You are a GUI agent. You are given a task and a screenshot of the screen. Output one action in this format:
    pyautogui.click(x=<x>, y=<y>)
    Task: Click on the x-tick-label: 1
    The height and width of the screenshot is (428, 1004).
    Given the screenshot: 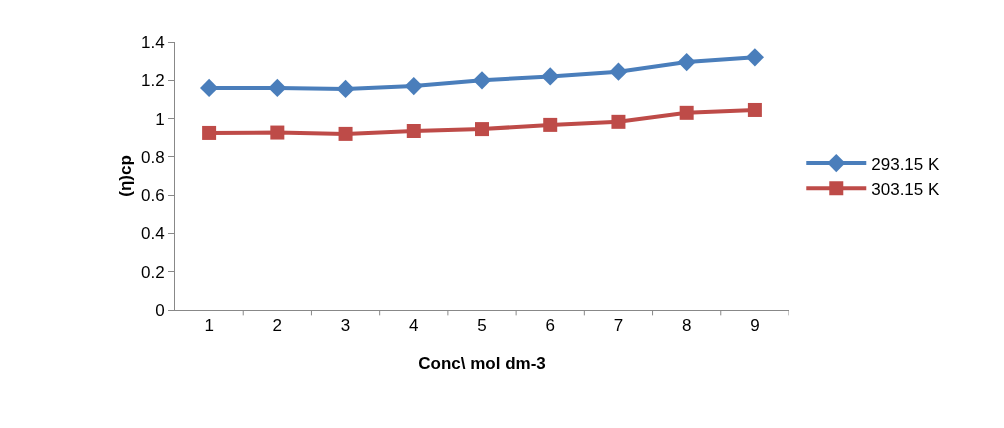 What is the action you would take?
    pyautogui.click(x=209, y=326)
    